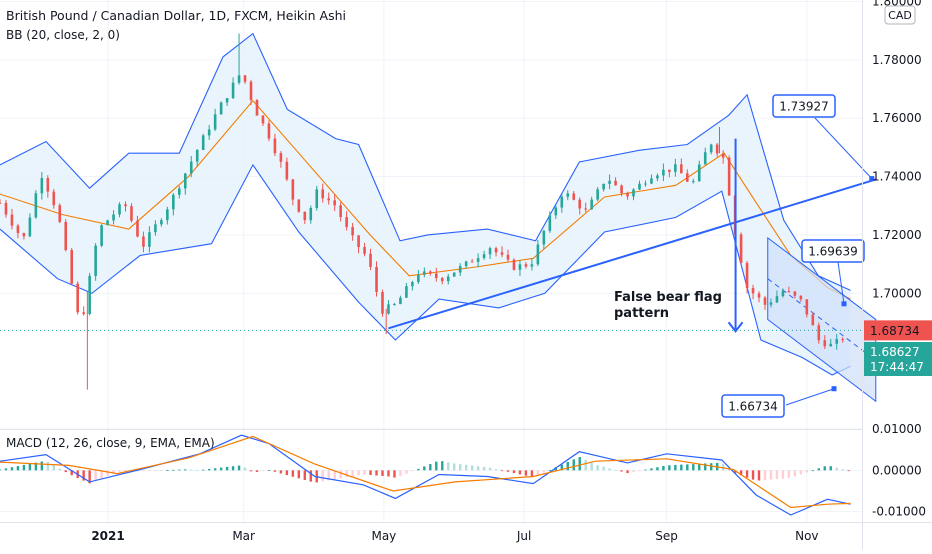 The height and width of the screenshot is (554, 932). I want to click on price-tag-red, so click(898, 330).